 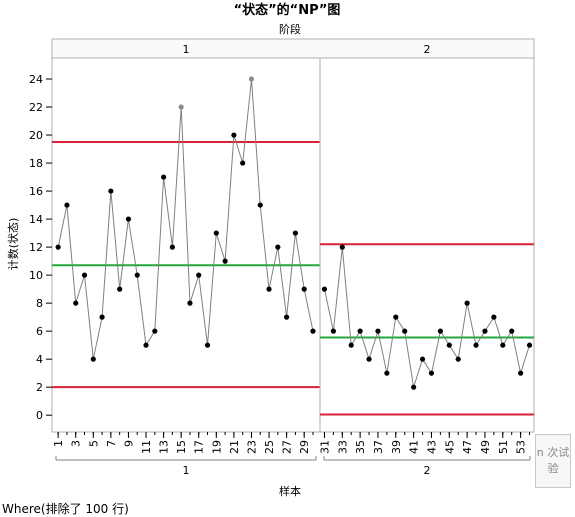 What do you see at coordinates (65, 509) in the screenshot?
I see `where-filter-text: Where(排除了 100 行)` at bounding box center [65, 509].